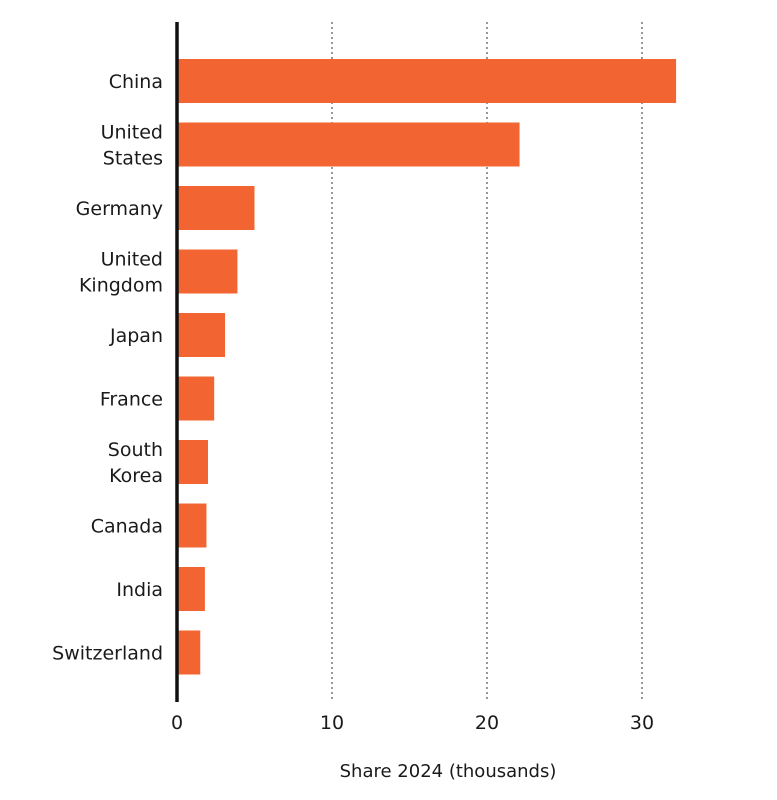 This screenshot has height=800, width=777. What do you see at coordinates (448, 771) in the screenshot?
I see `x-axis-title: Share 2024 (thousands)` at bounding box center [448, 771].